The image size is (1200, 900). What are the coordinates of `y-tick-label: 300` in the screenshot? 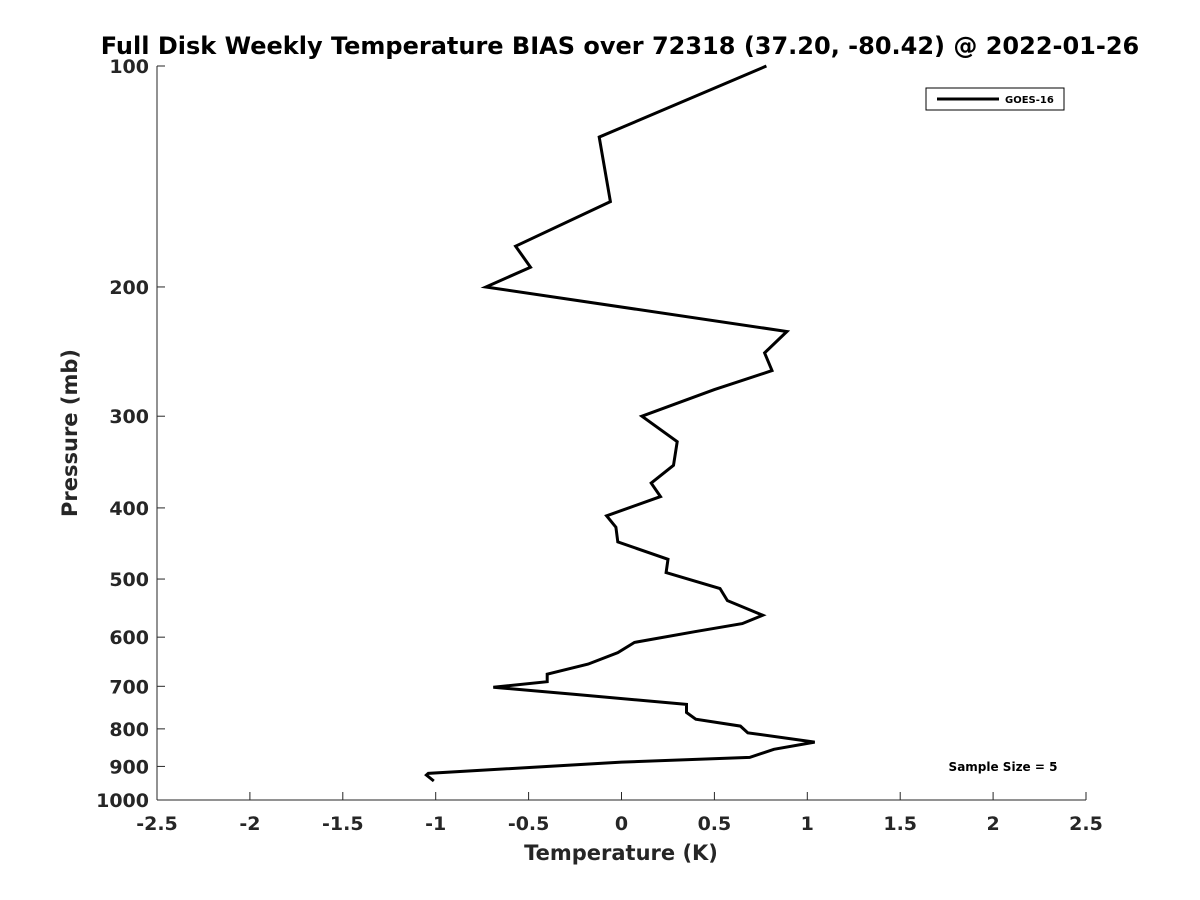 It's located at (129, 417).